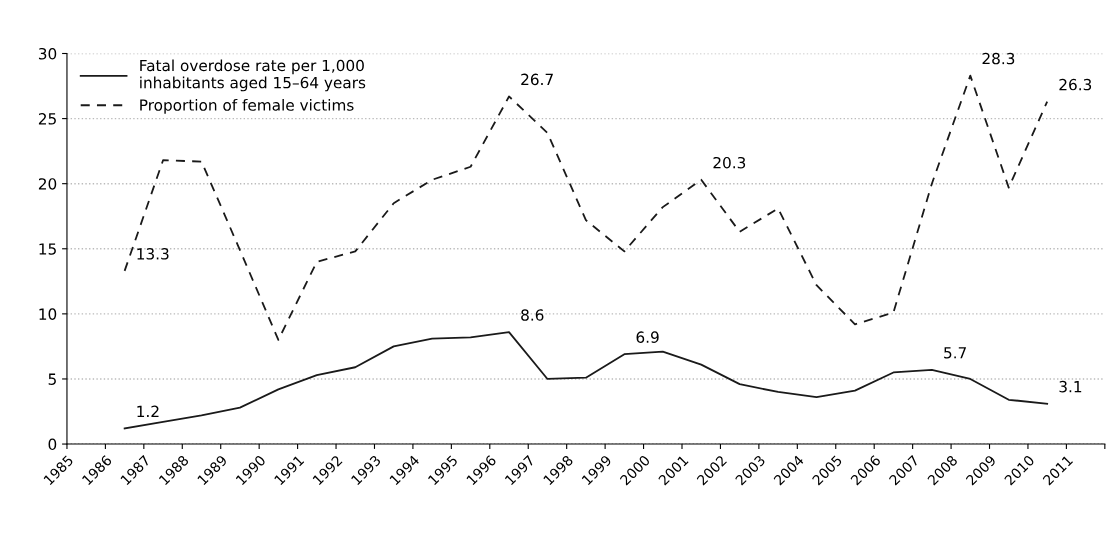 The image size is (1116, 535). What do you see at coordinates (647, 337) in the screenshot?
I see `data-label: 6.9` at bounding box center [647, 337].